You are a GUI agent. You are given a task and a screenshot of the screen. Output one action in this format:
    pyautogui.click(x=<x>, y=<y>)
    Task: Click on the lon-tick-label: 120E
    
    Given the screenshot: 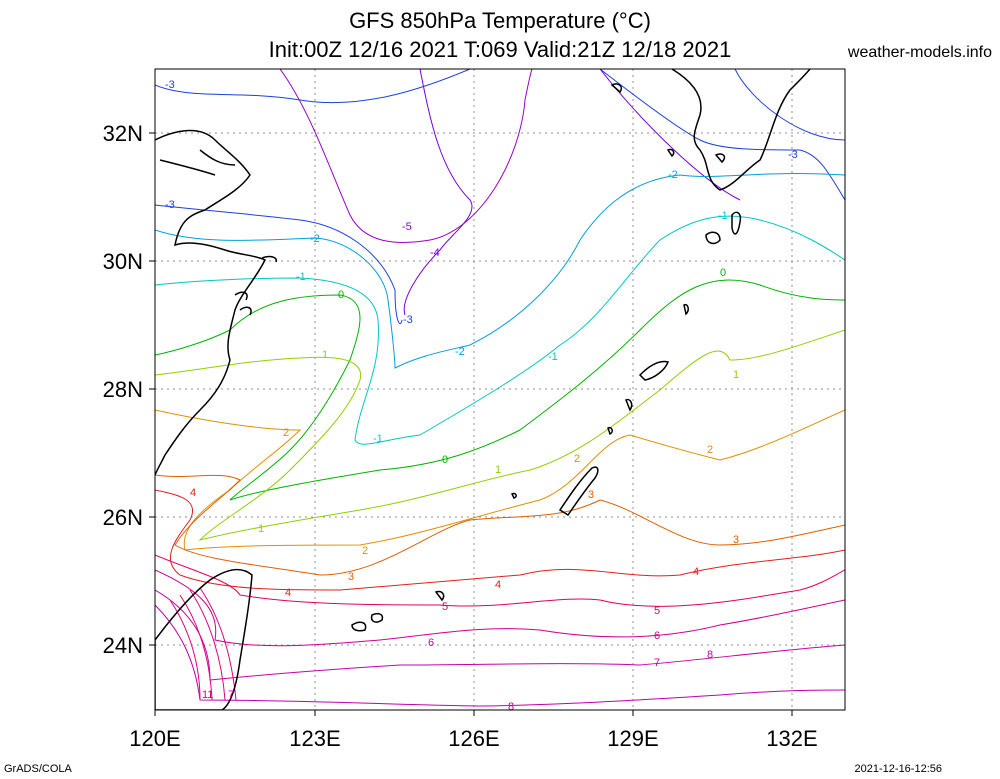 What is the action you would take?
    pyautogui.click(x=154, y=738)
    